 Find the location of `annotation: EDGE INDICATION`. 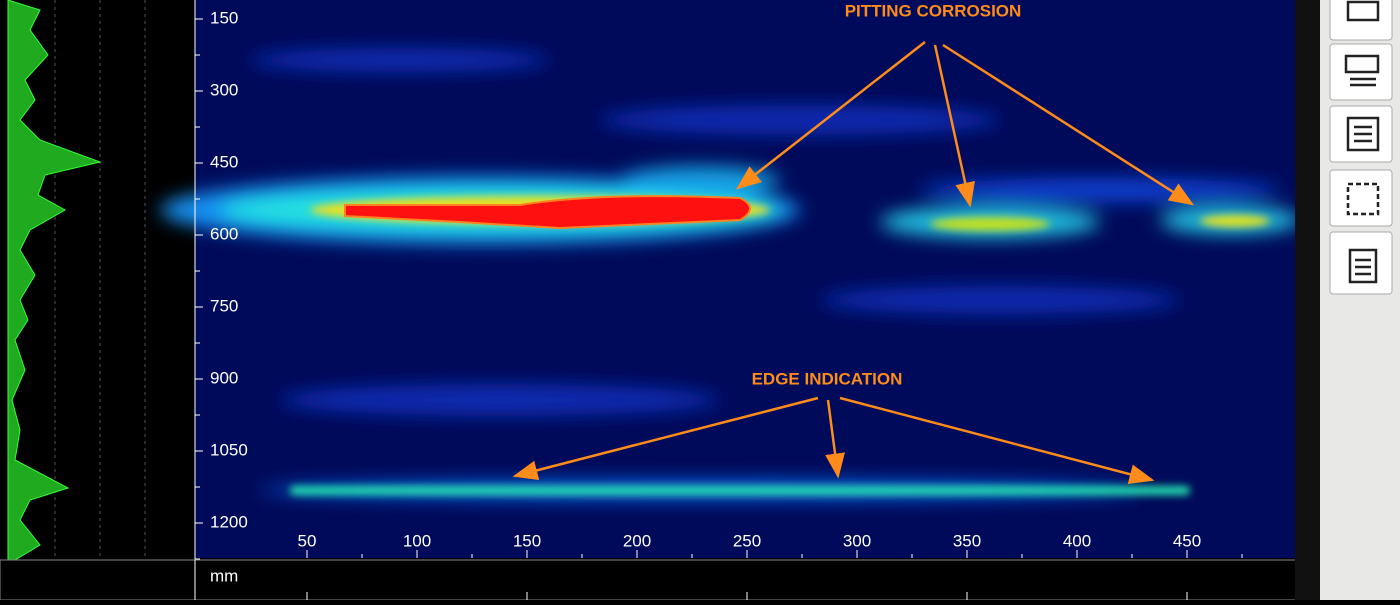

annotation: EDGE INDICATION is located at coordinates (827, 378).